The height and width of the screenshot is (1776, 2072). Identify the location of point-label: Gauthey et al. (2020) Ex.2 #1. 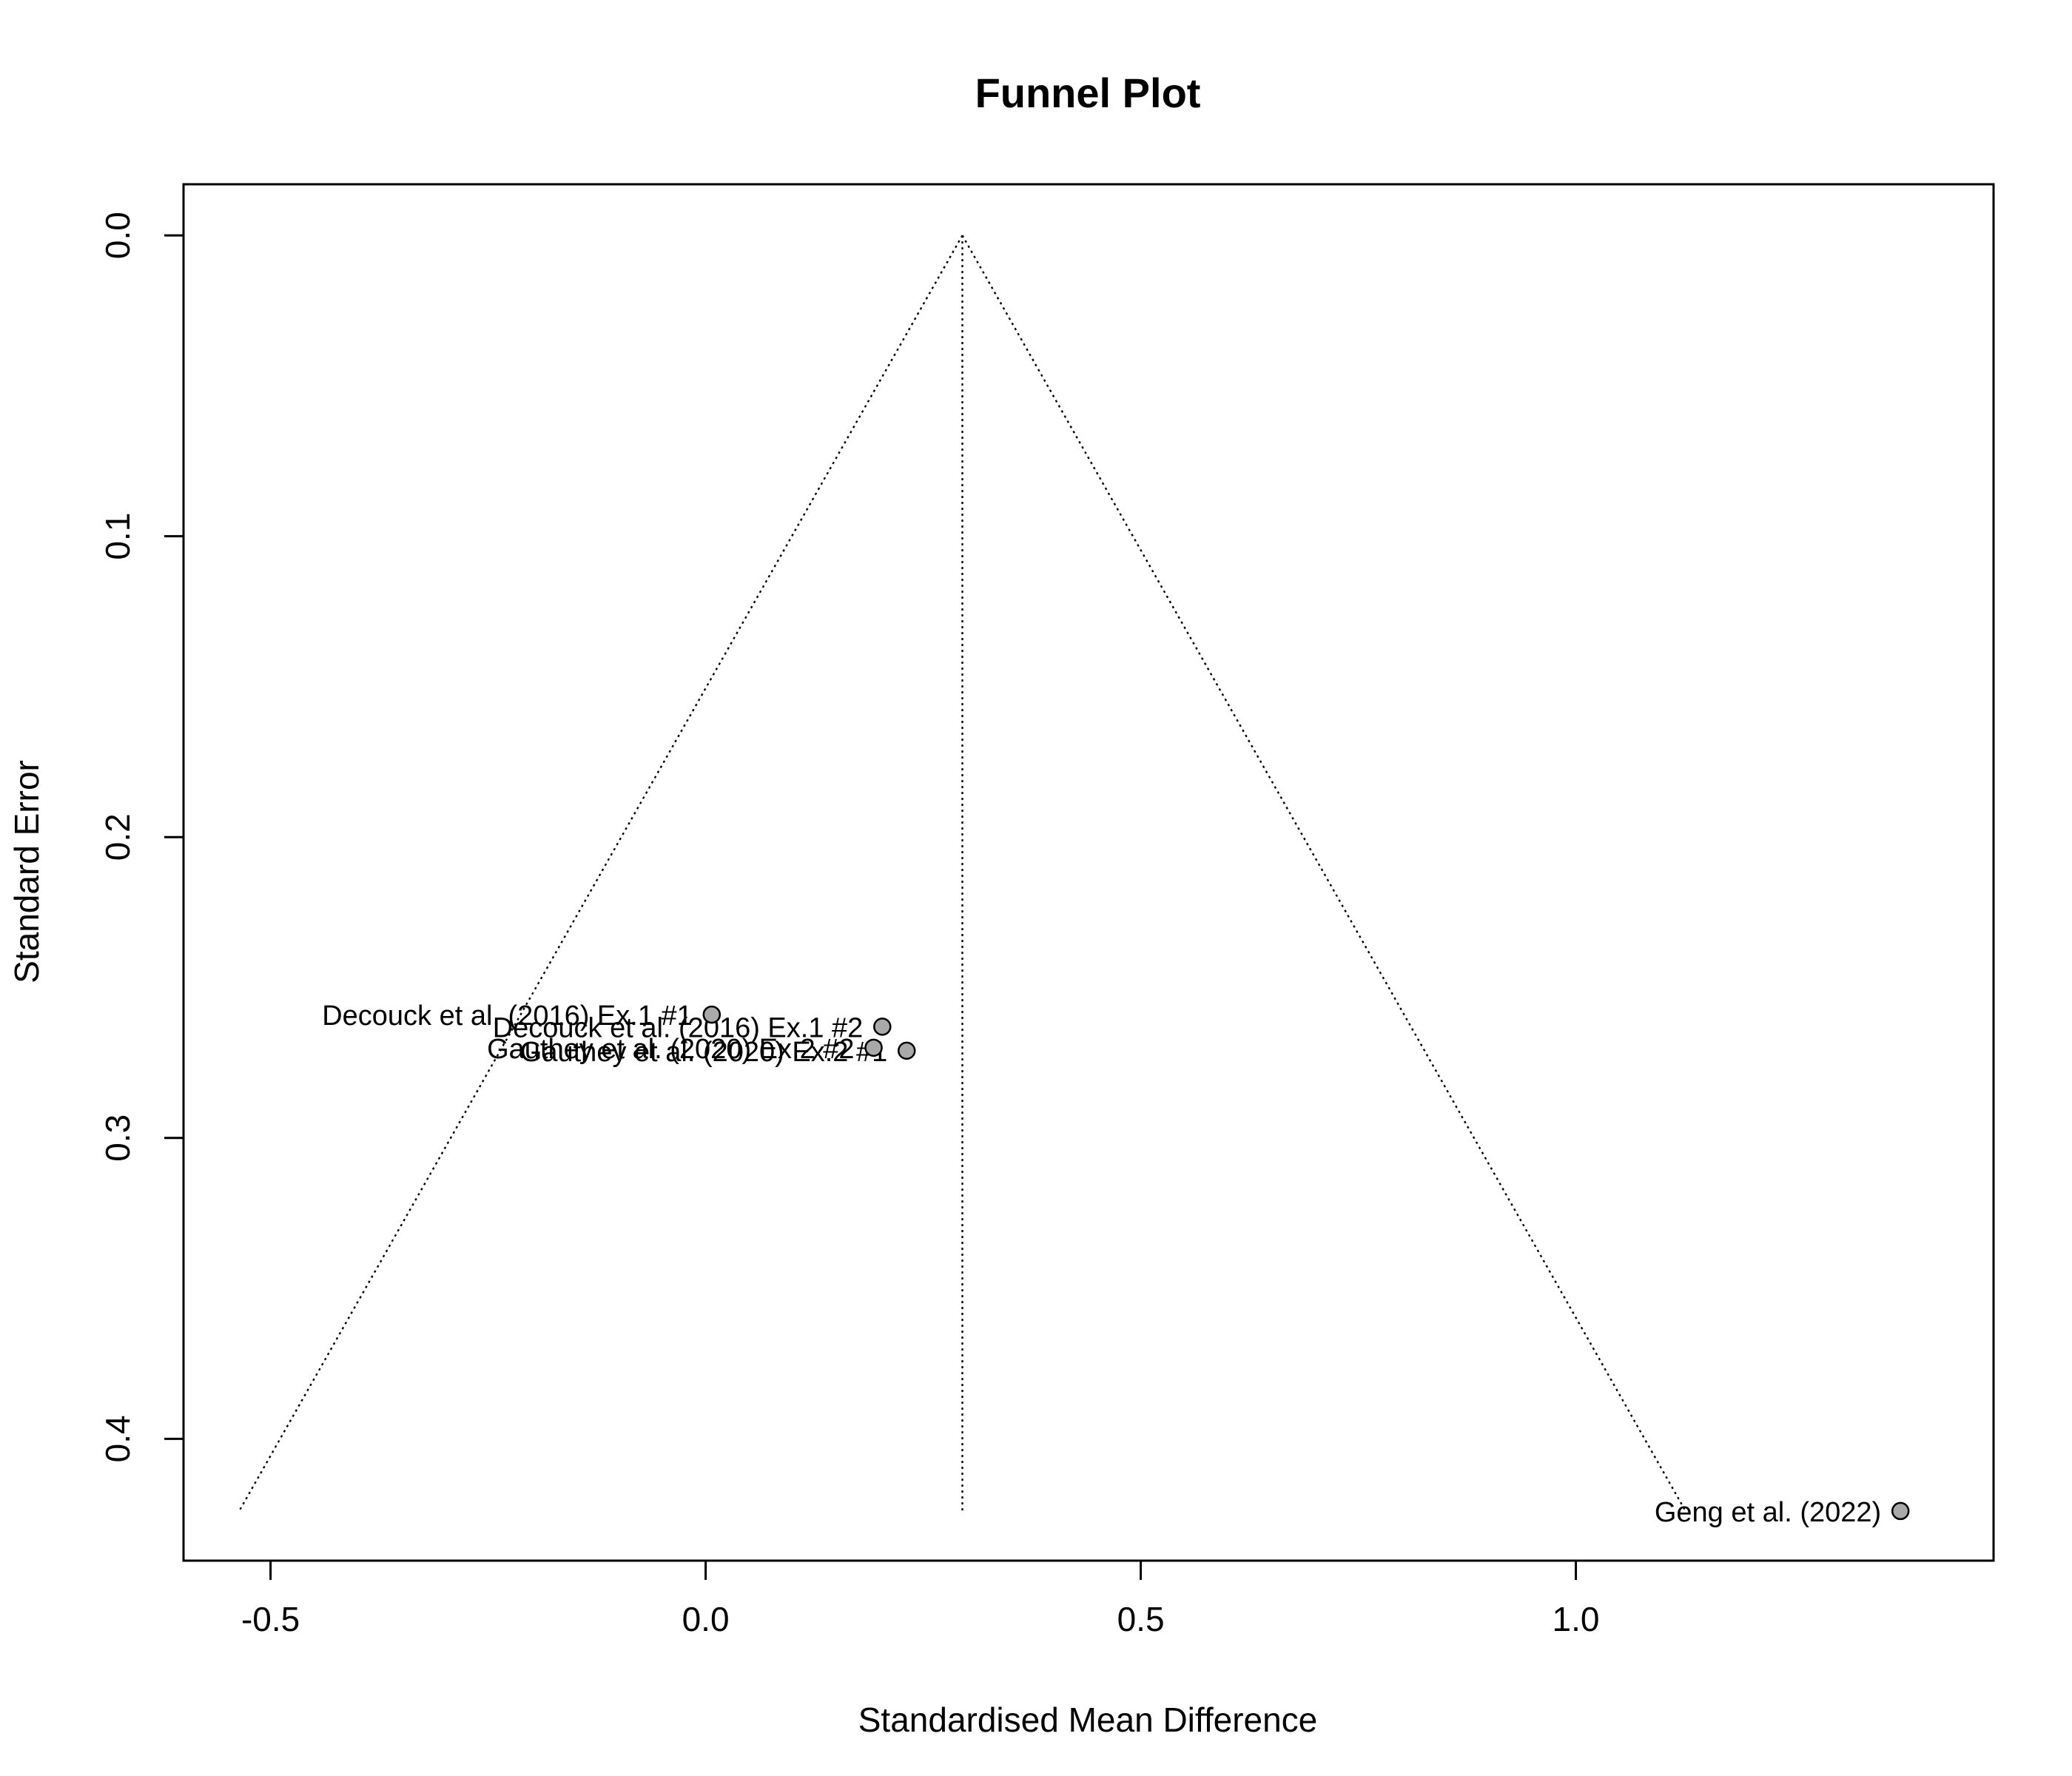
(703, 1052).